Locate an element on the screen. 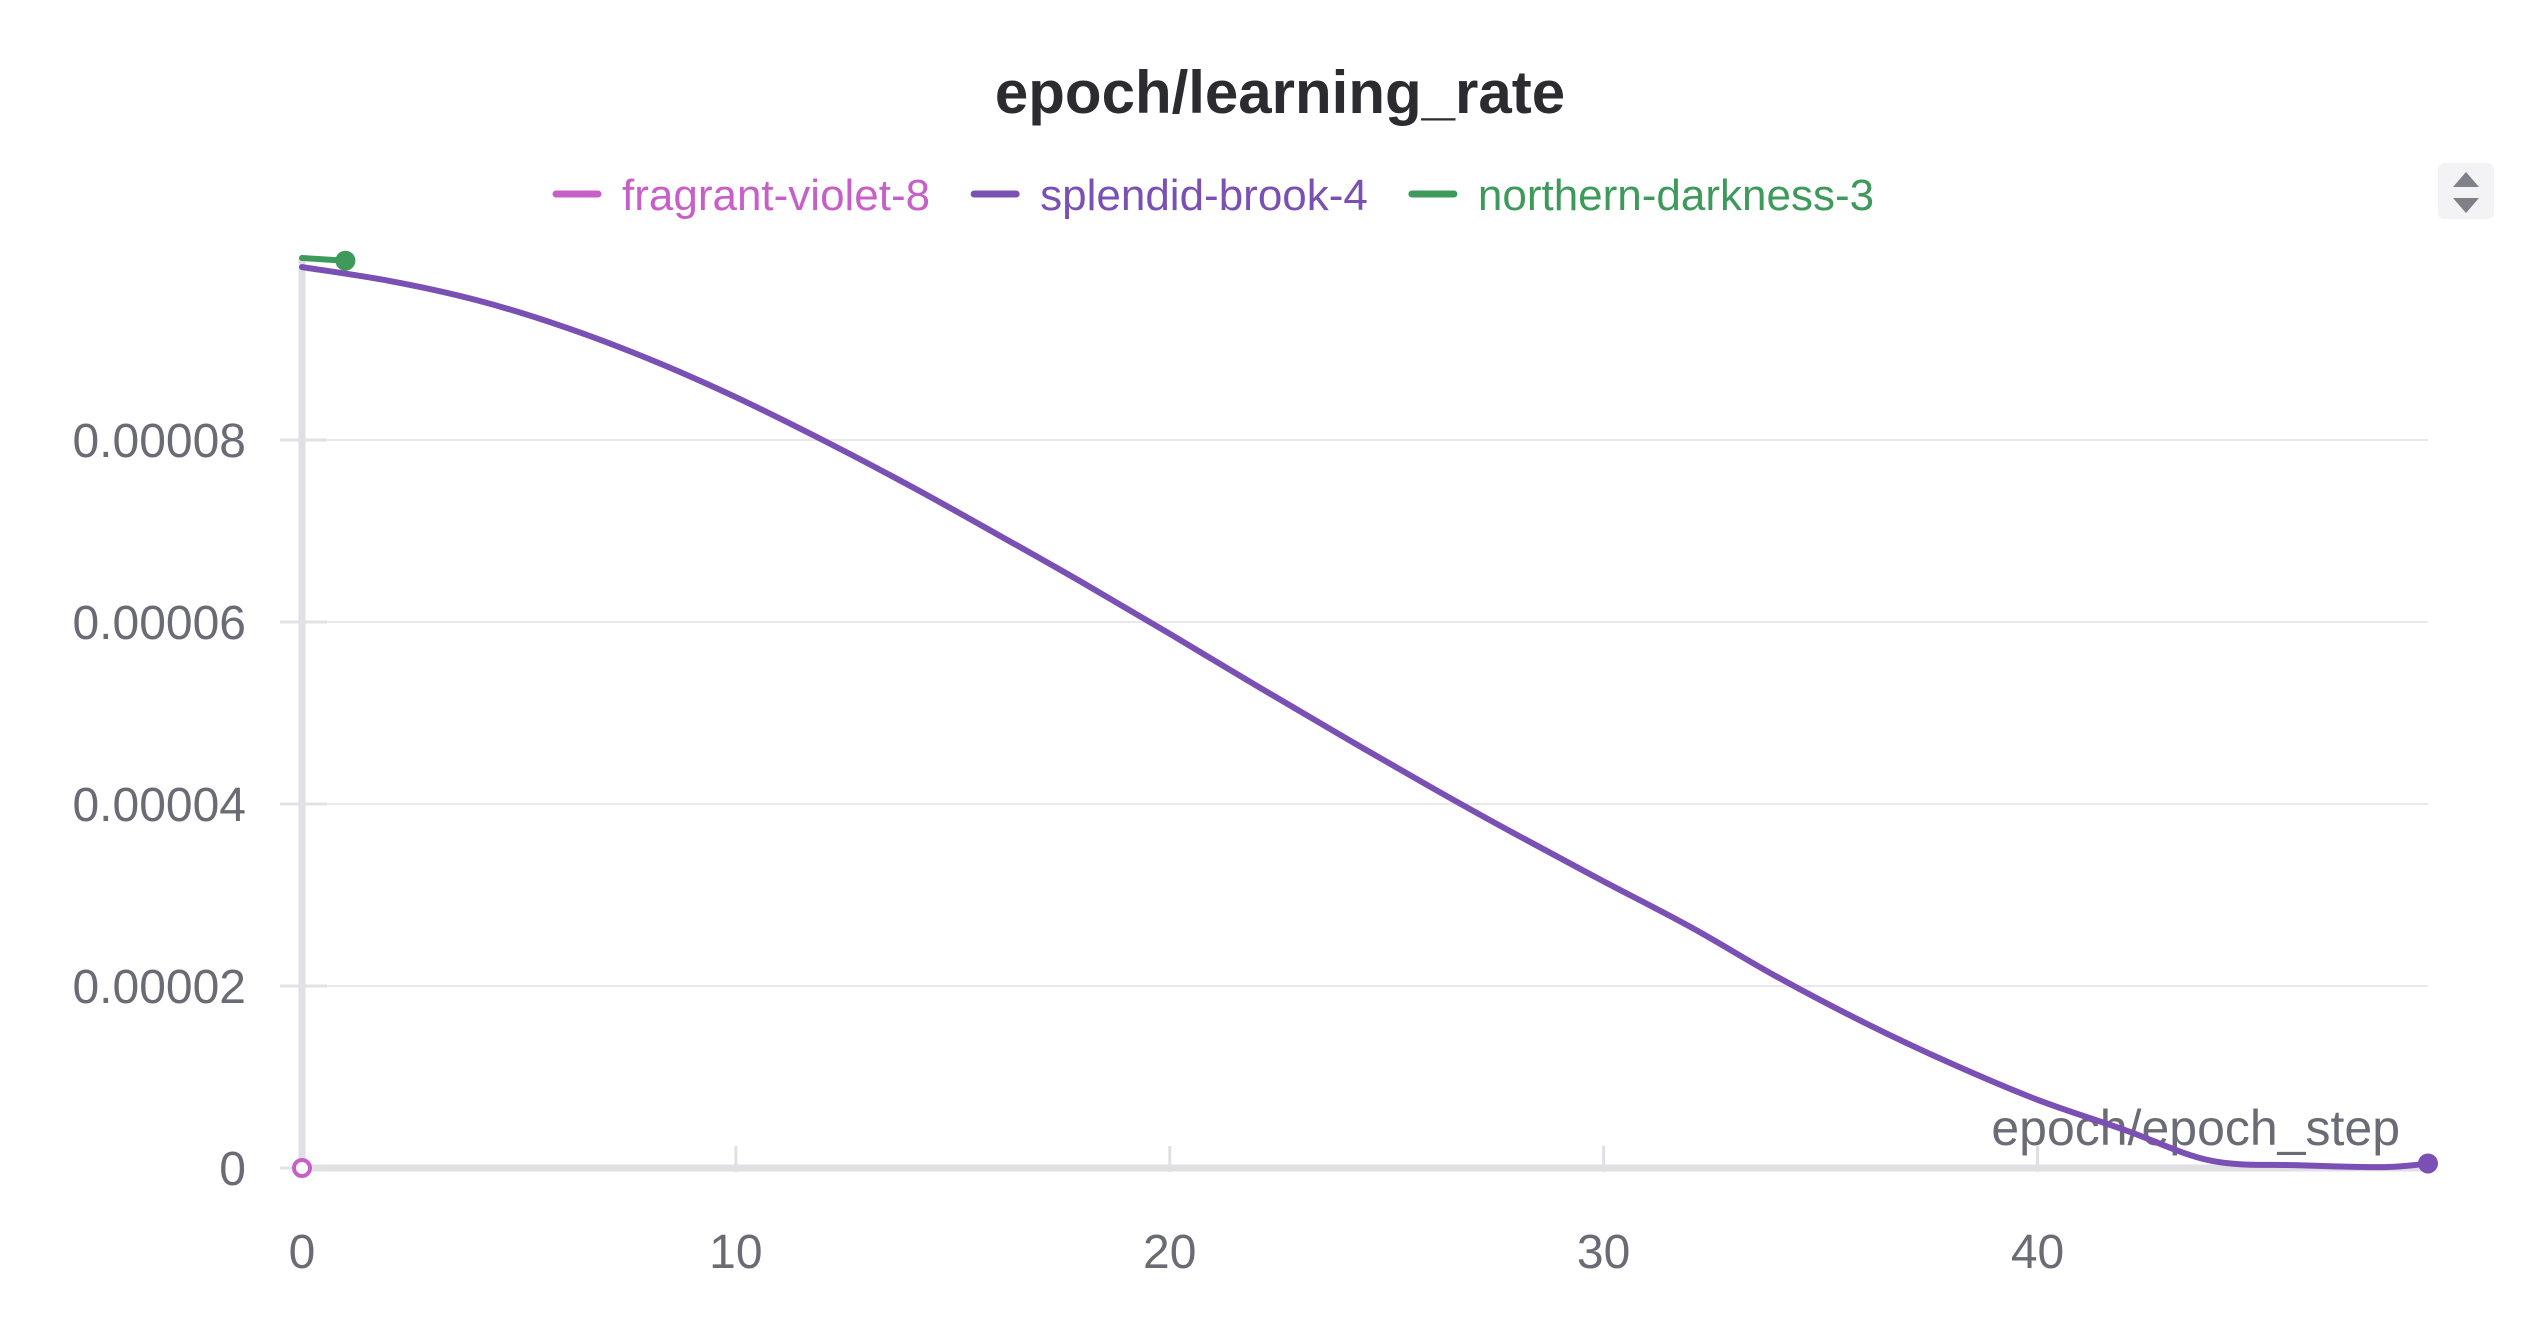  legend-scroll-control is located at coordinates (2466, 191).